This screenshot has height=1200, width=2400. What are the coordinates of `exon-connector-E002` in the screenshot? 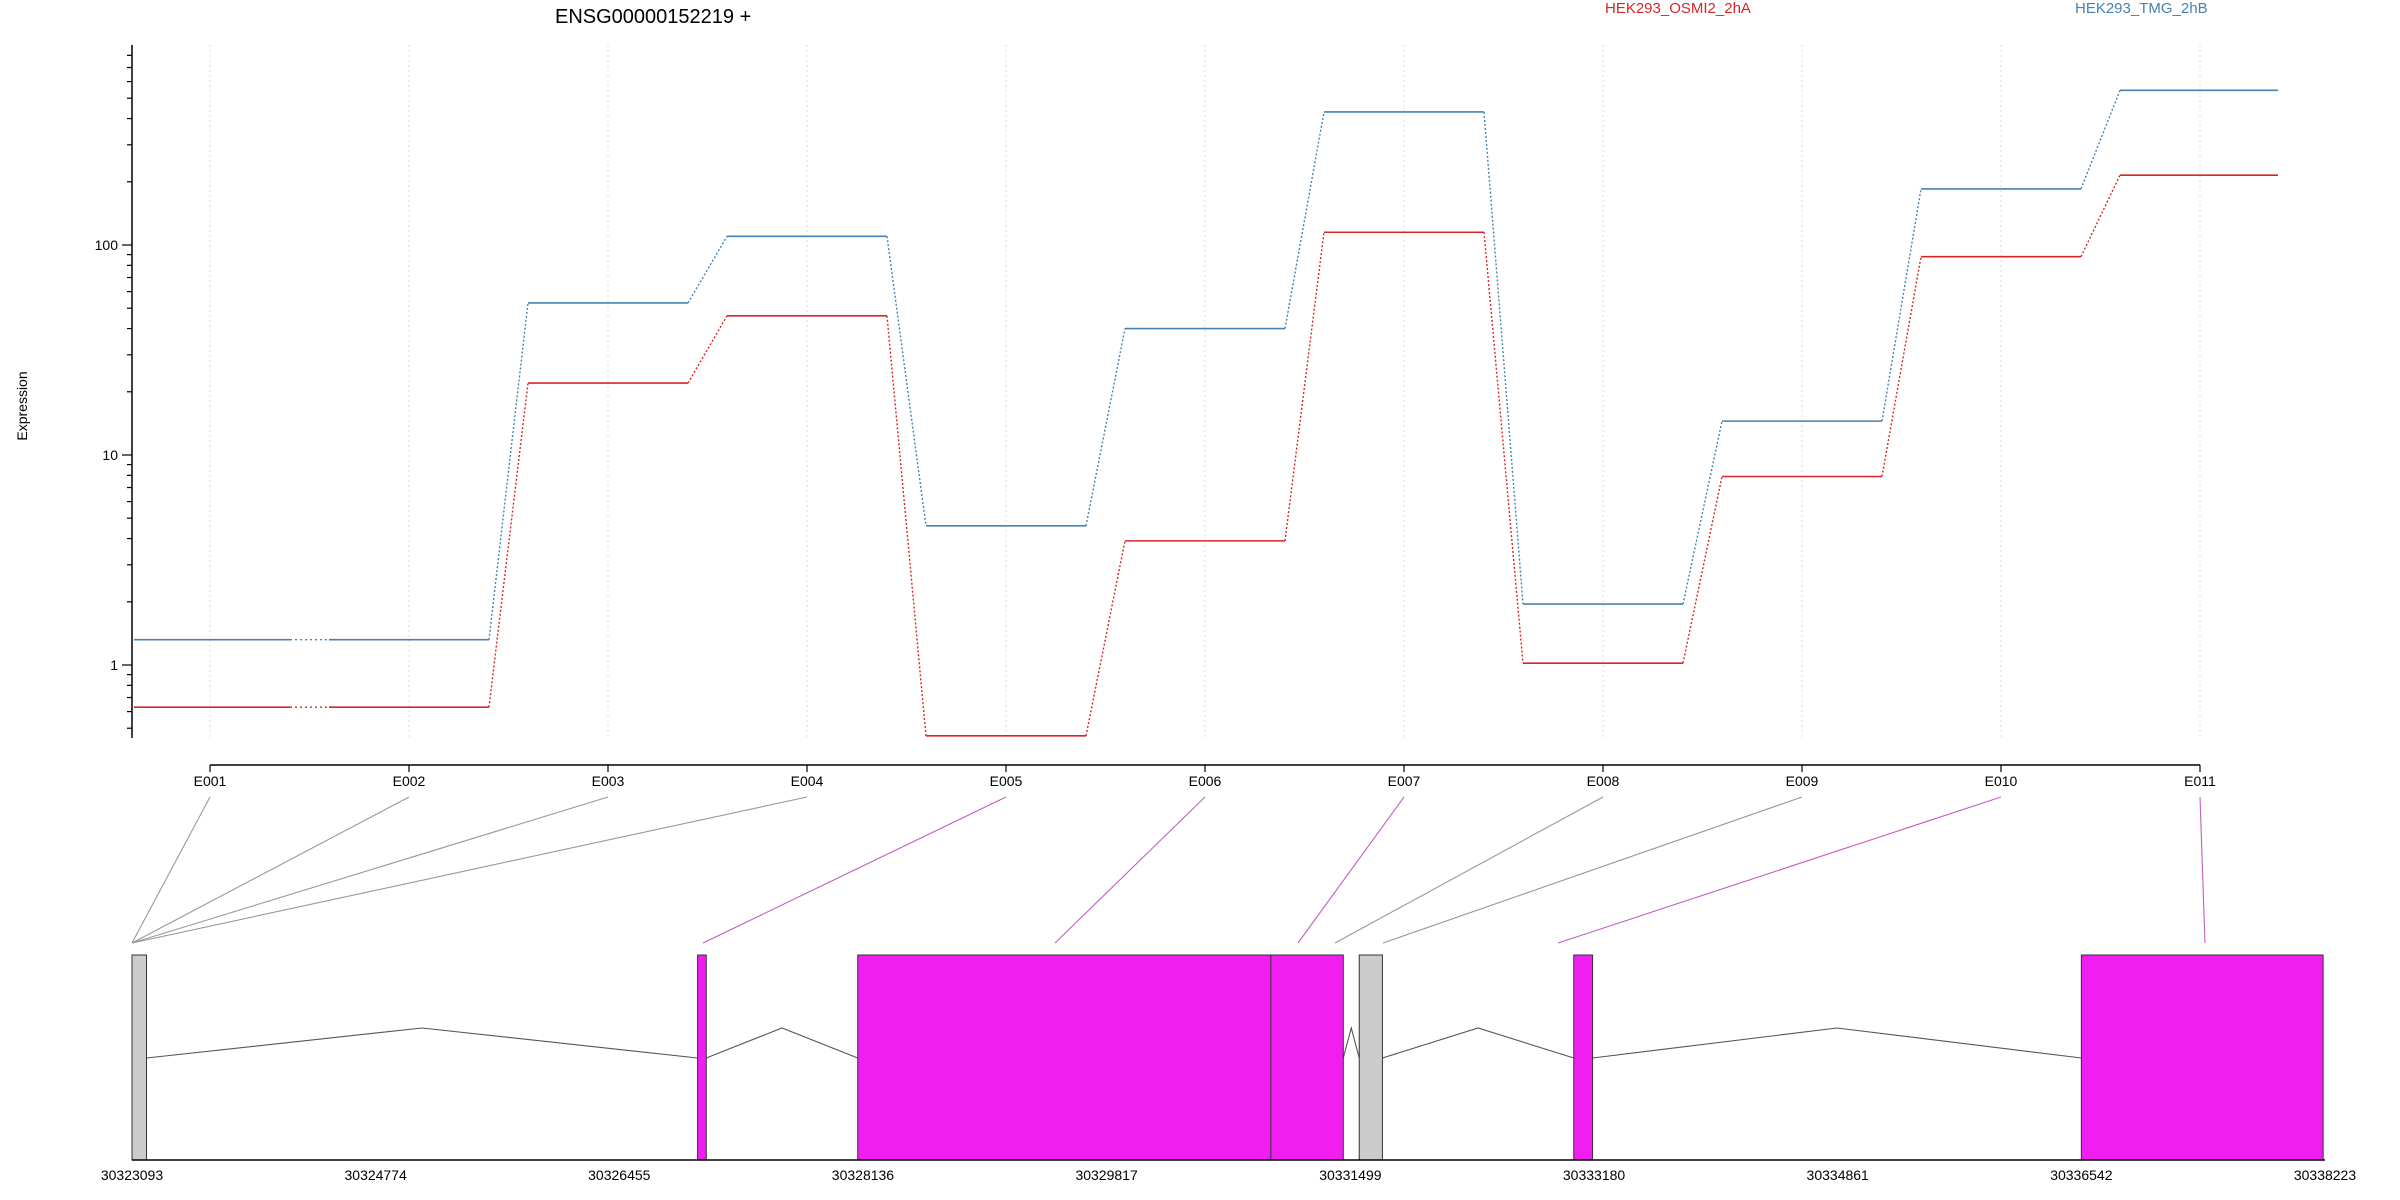 It's located at (270, 870).